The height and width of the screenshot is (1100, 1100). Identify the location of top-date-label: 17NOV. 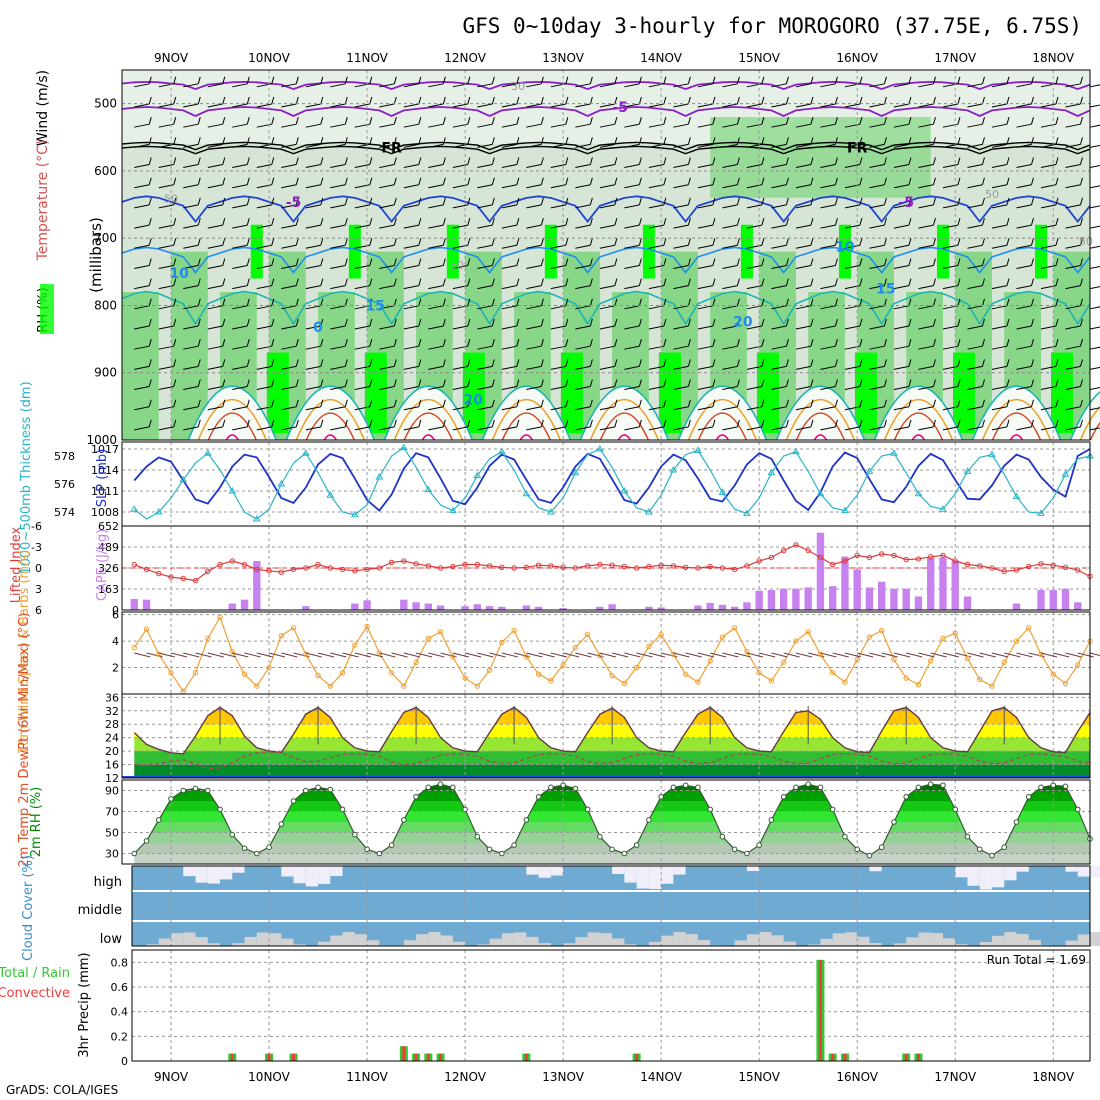
(955, 58).